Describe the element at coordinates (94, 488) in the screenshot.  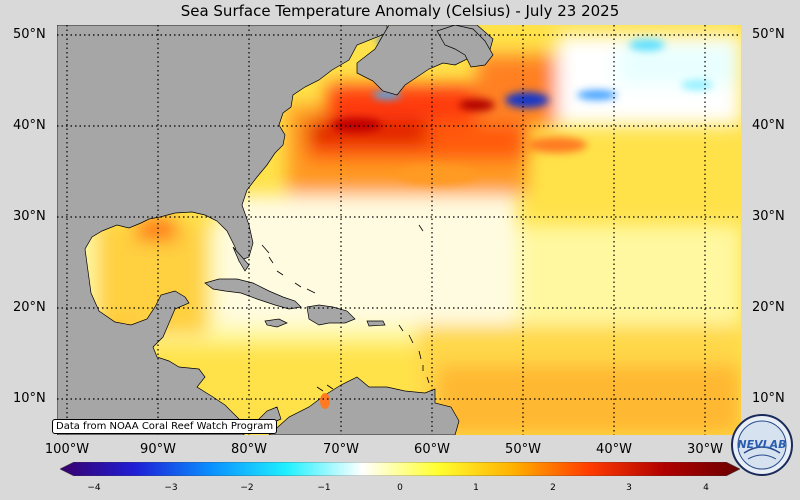
I see `colorbar-tick-minus4: −4` at that location.